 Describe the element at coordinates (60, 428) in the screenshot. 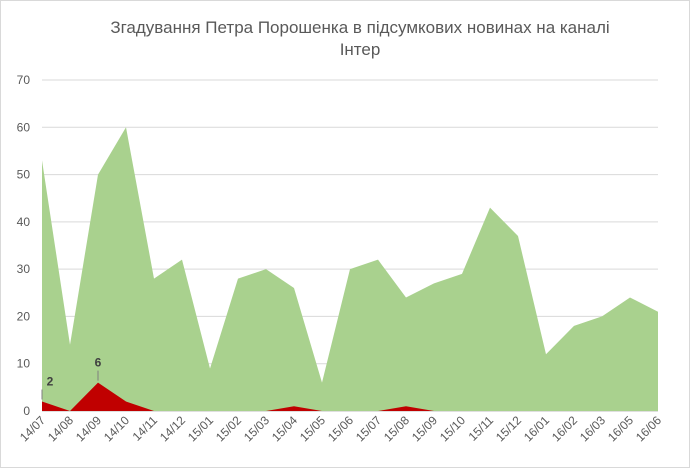

I see `x-tick-label: 14/08` at that location.